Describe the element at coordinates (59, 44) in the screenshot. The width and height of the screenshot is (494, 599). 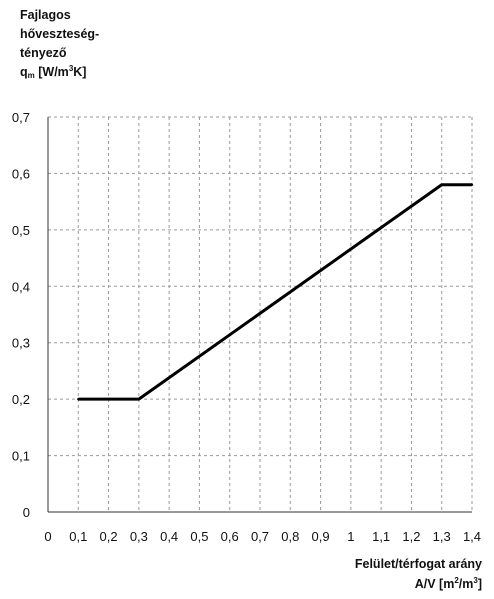
I see `y-axis-title: Fajlagos hőveszteség- tényező qm [W/m3K]` at that location.